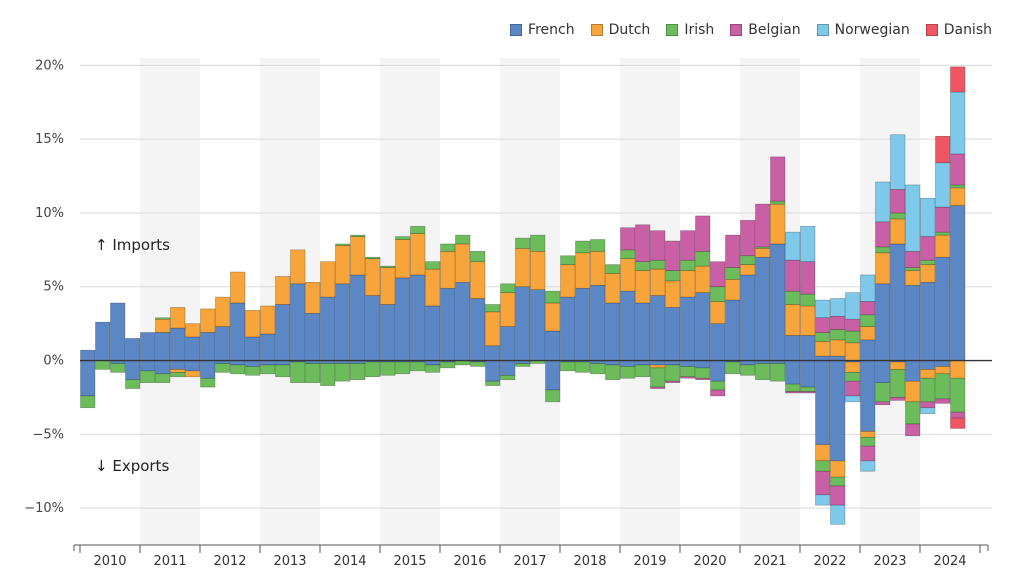 The width and height of the screenshot is (1024, 588). Describe the element at coordinates (829, 561) in the screenshot. I see `x-tick-label: 2022` at that location.